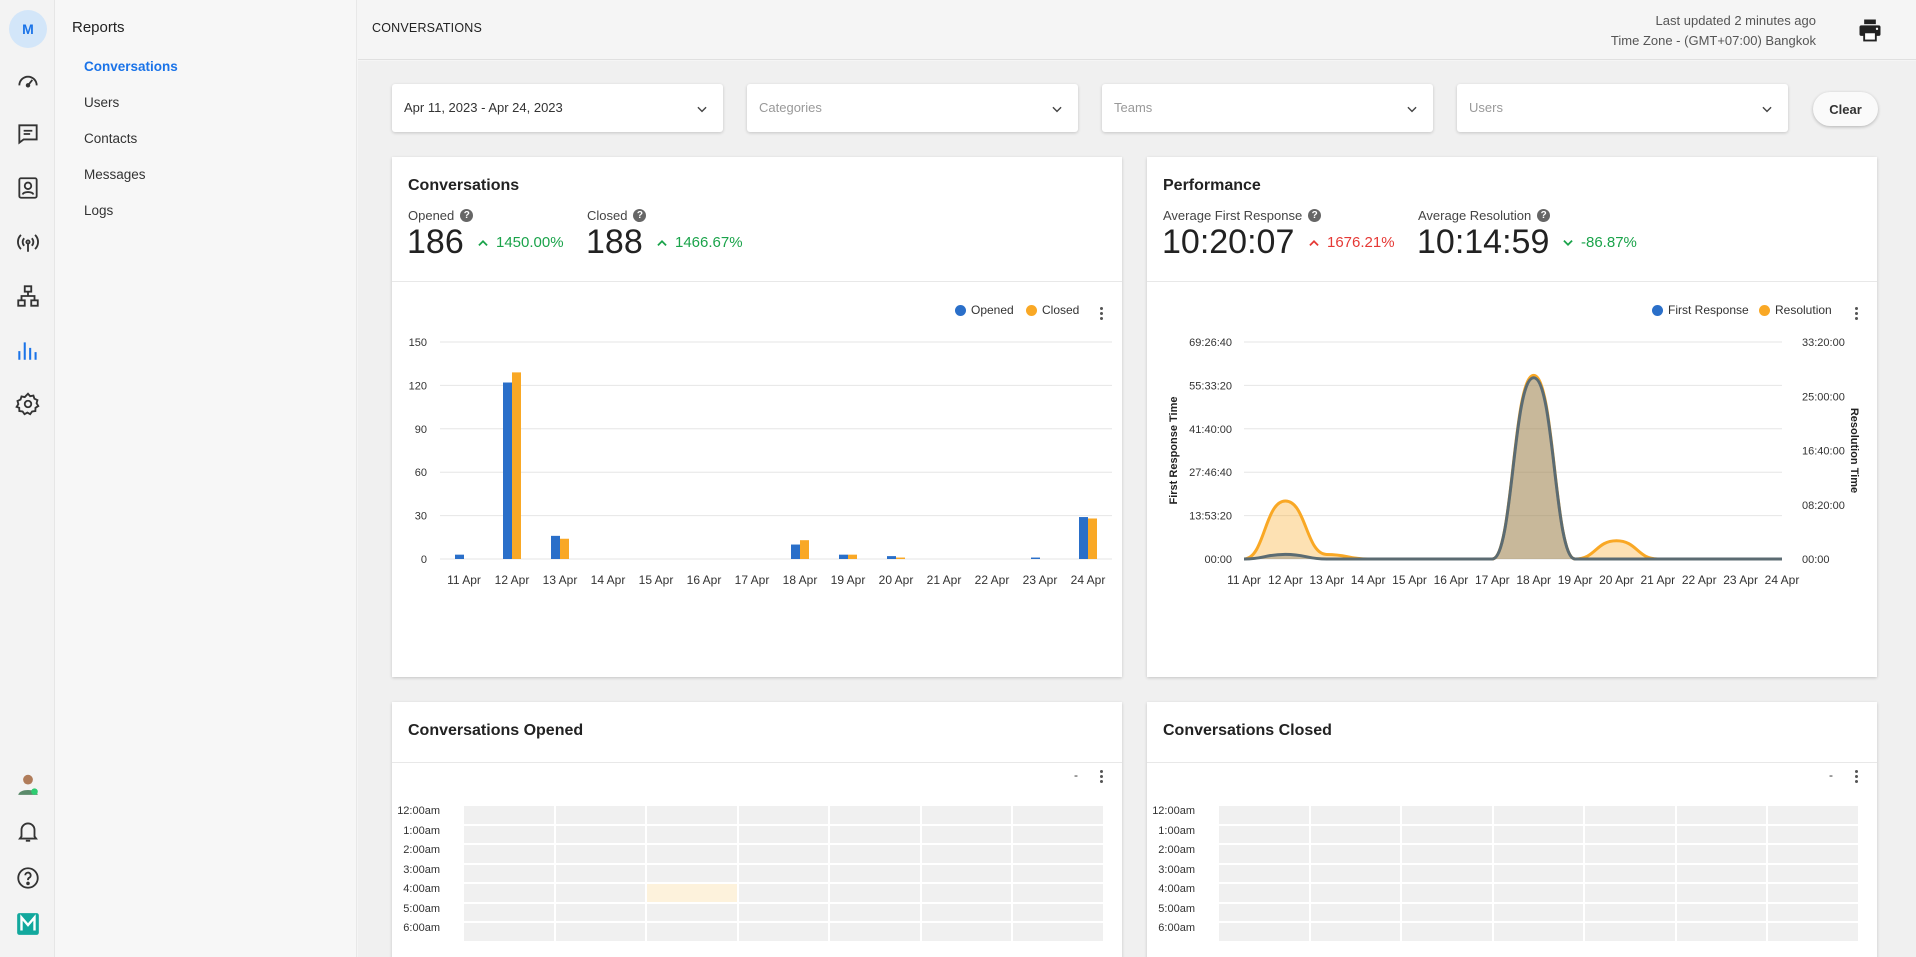  What do you see at coordinates (27, 831) in the screenshot?
I see `bell-icon` at bounding box center [27, 831].